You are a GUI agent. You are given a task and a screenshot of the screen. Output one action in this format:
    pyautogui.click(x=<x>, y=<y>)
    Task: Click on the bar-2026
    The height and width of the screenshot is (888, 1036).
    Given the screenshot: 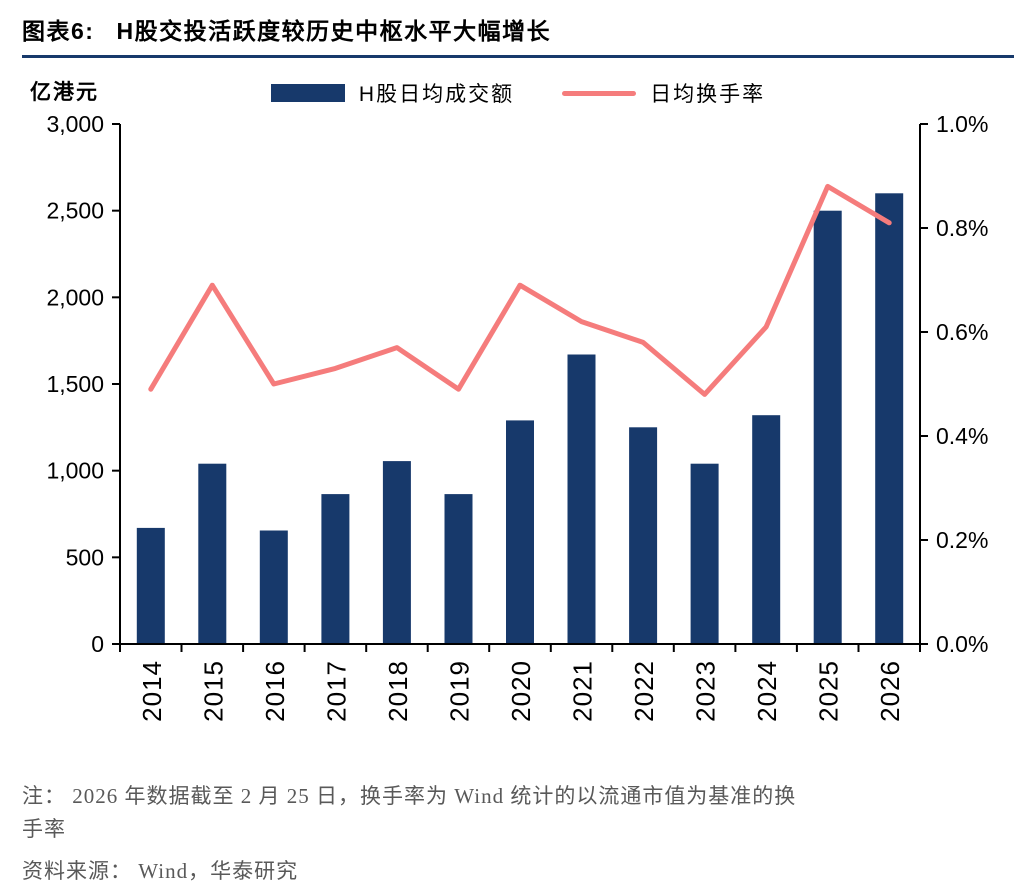 What is the action you would take?
    pyautogui.click(x=889, y=419)
    